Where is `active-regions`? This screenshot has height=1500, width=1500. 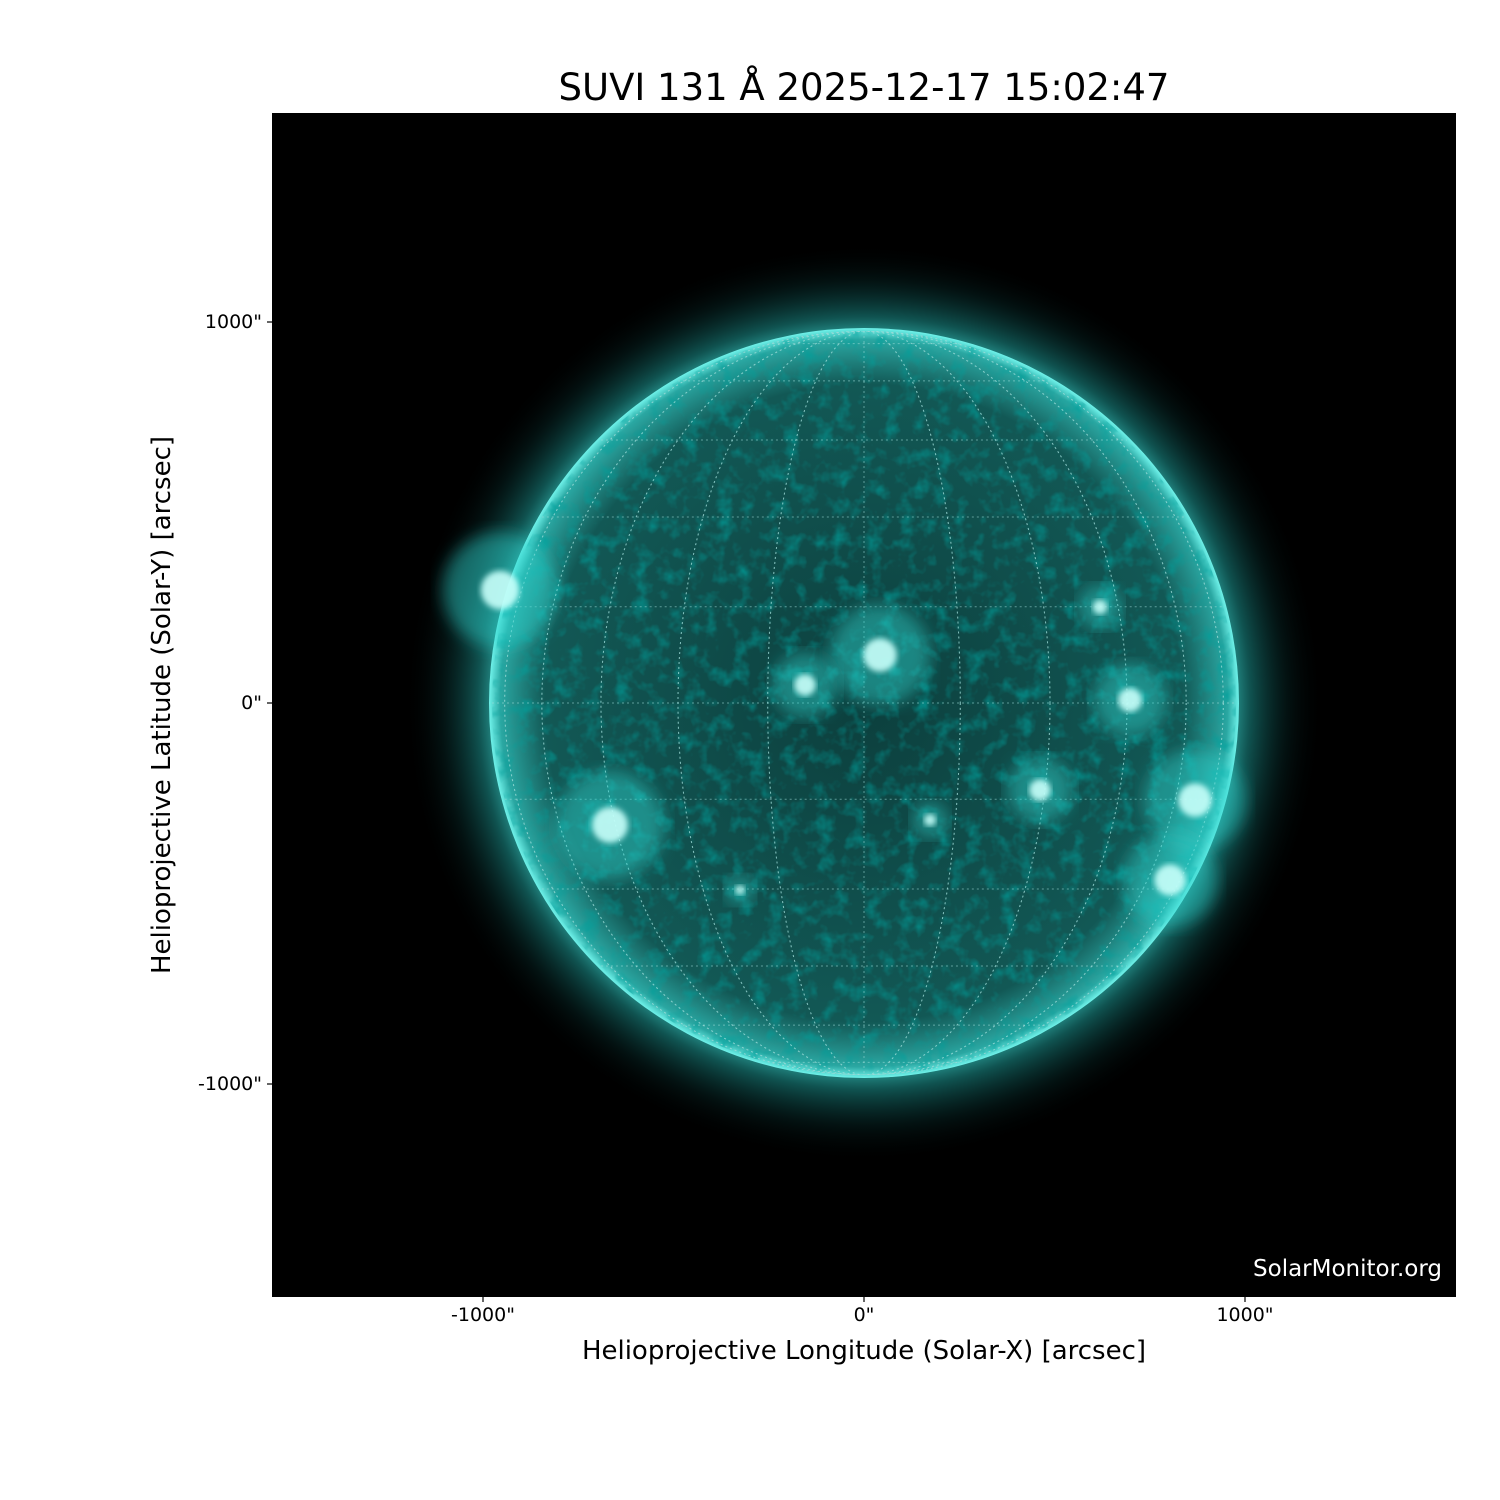 active-regions is located at coordinates (844, 729).